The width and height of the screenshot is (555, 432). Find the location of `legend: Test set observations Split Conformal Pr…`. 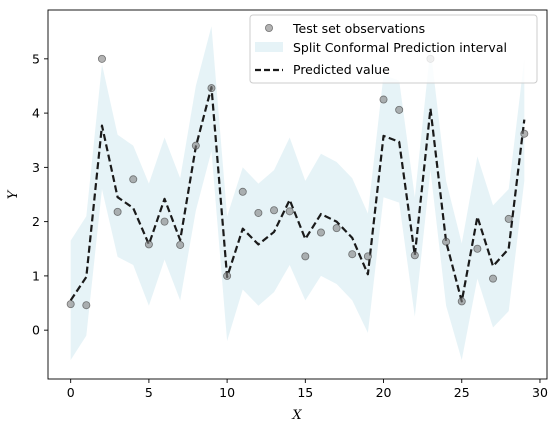

legend: Test set observations Split Conformal Pr… is located at coordinates (393, 49).